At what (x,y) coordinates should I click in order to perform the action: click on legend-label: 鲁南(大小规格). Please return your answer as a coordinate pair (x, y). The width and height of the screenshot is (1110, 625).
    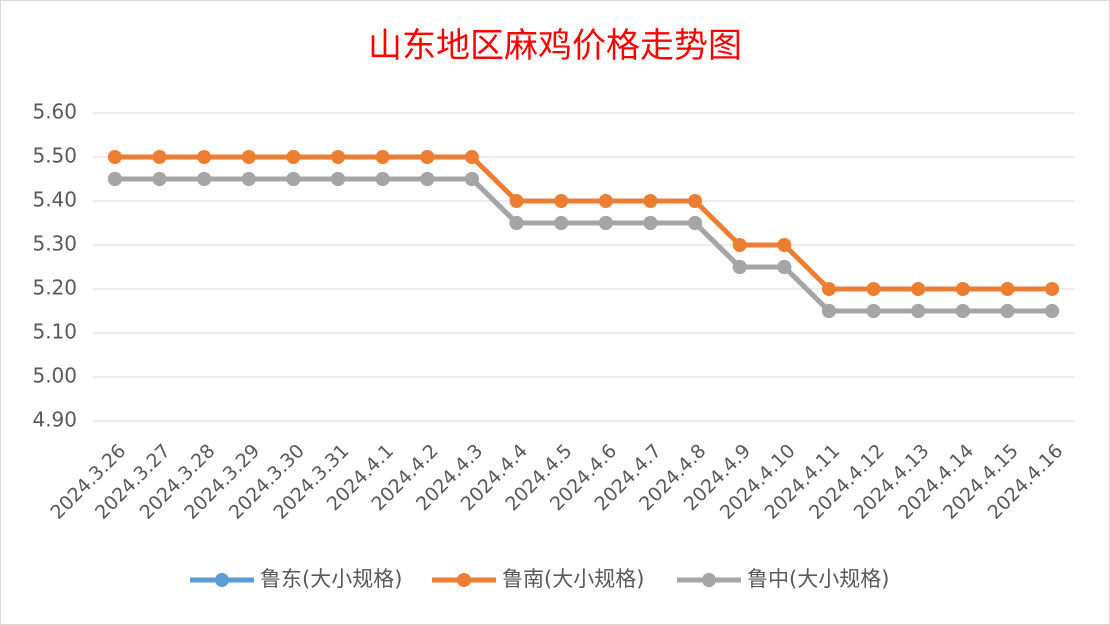
    Looking at the image, I should click on (573, 579).